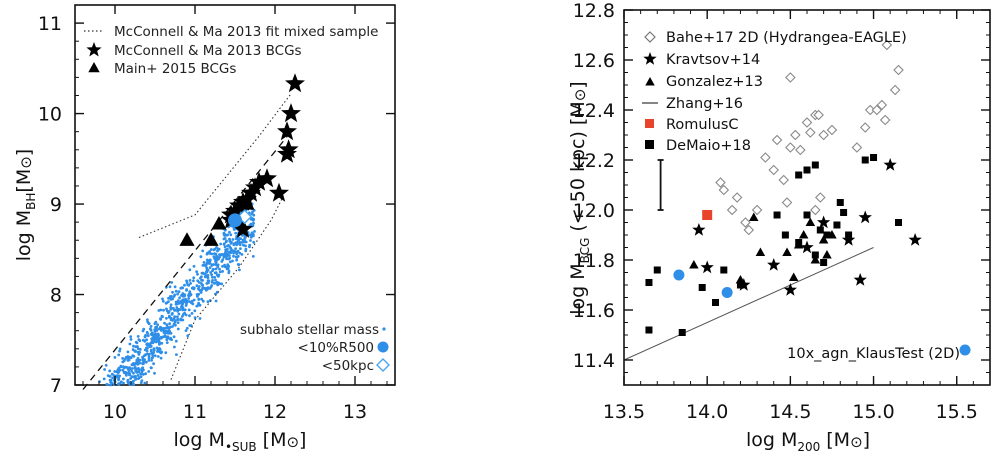 The image size is (999, 462). I want to click on x-tick-label: 12, so click(275, 412).